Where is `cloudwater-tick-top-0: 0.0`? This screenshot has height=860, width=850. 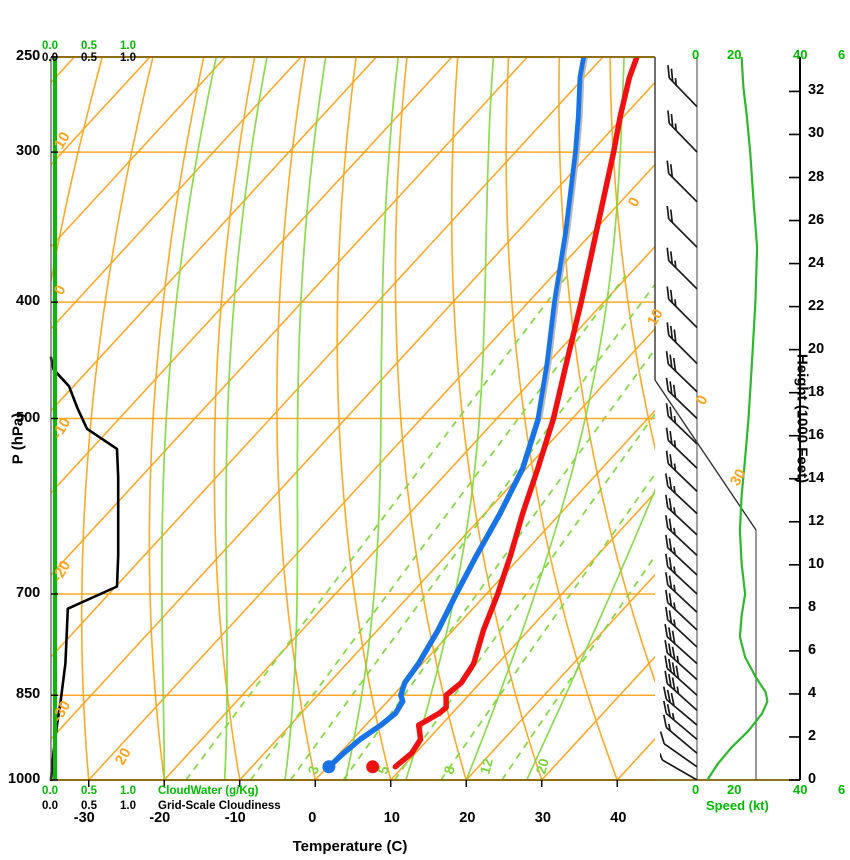 cloudwater-tick-top-0: 0.0 is located at coordinates (50, 46).